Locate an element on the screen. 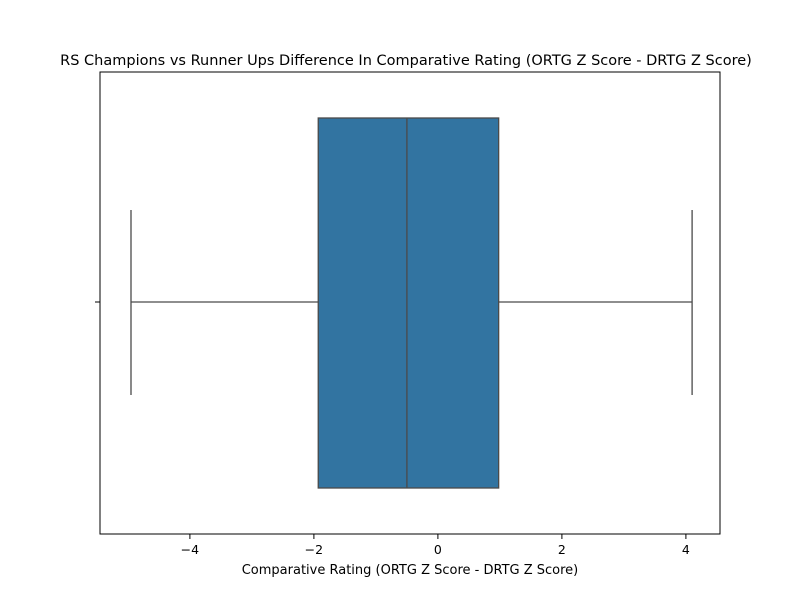  x-axis: −4 −2 0 2 4 is located at coordinates (435, 545).